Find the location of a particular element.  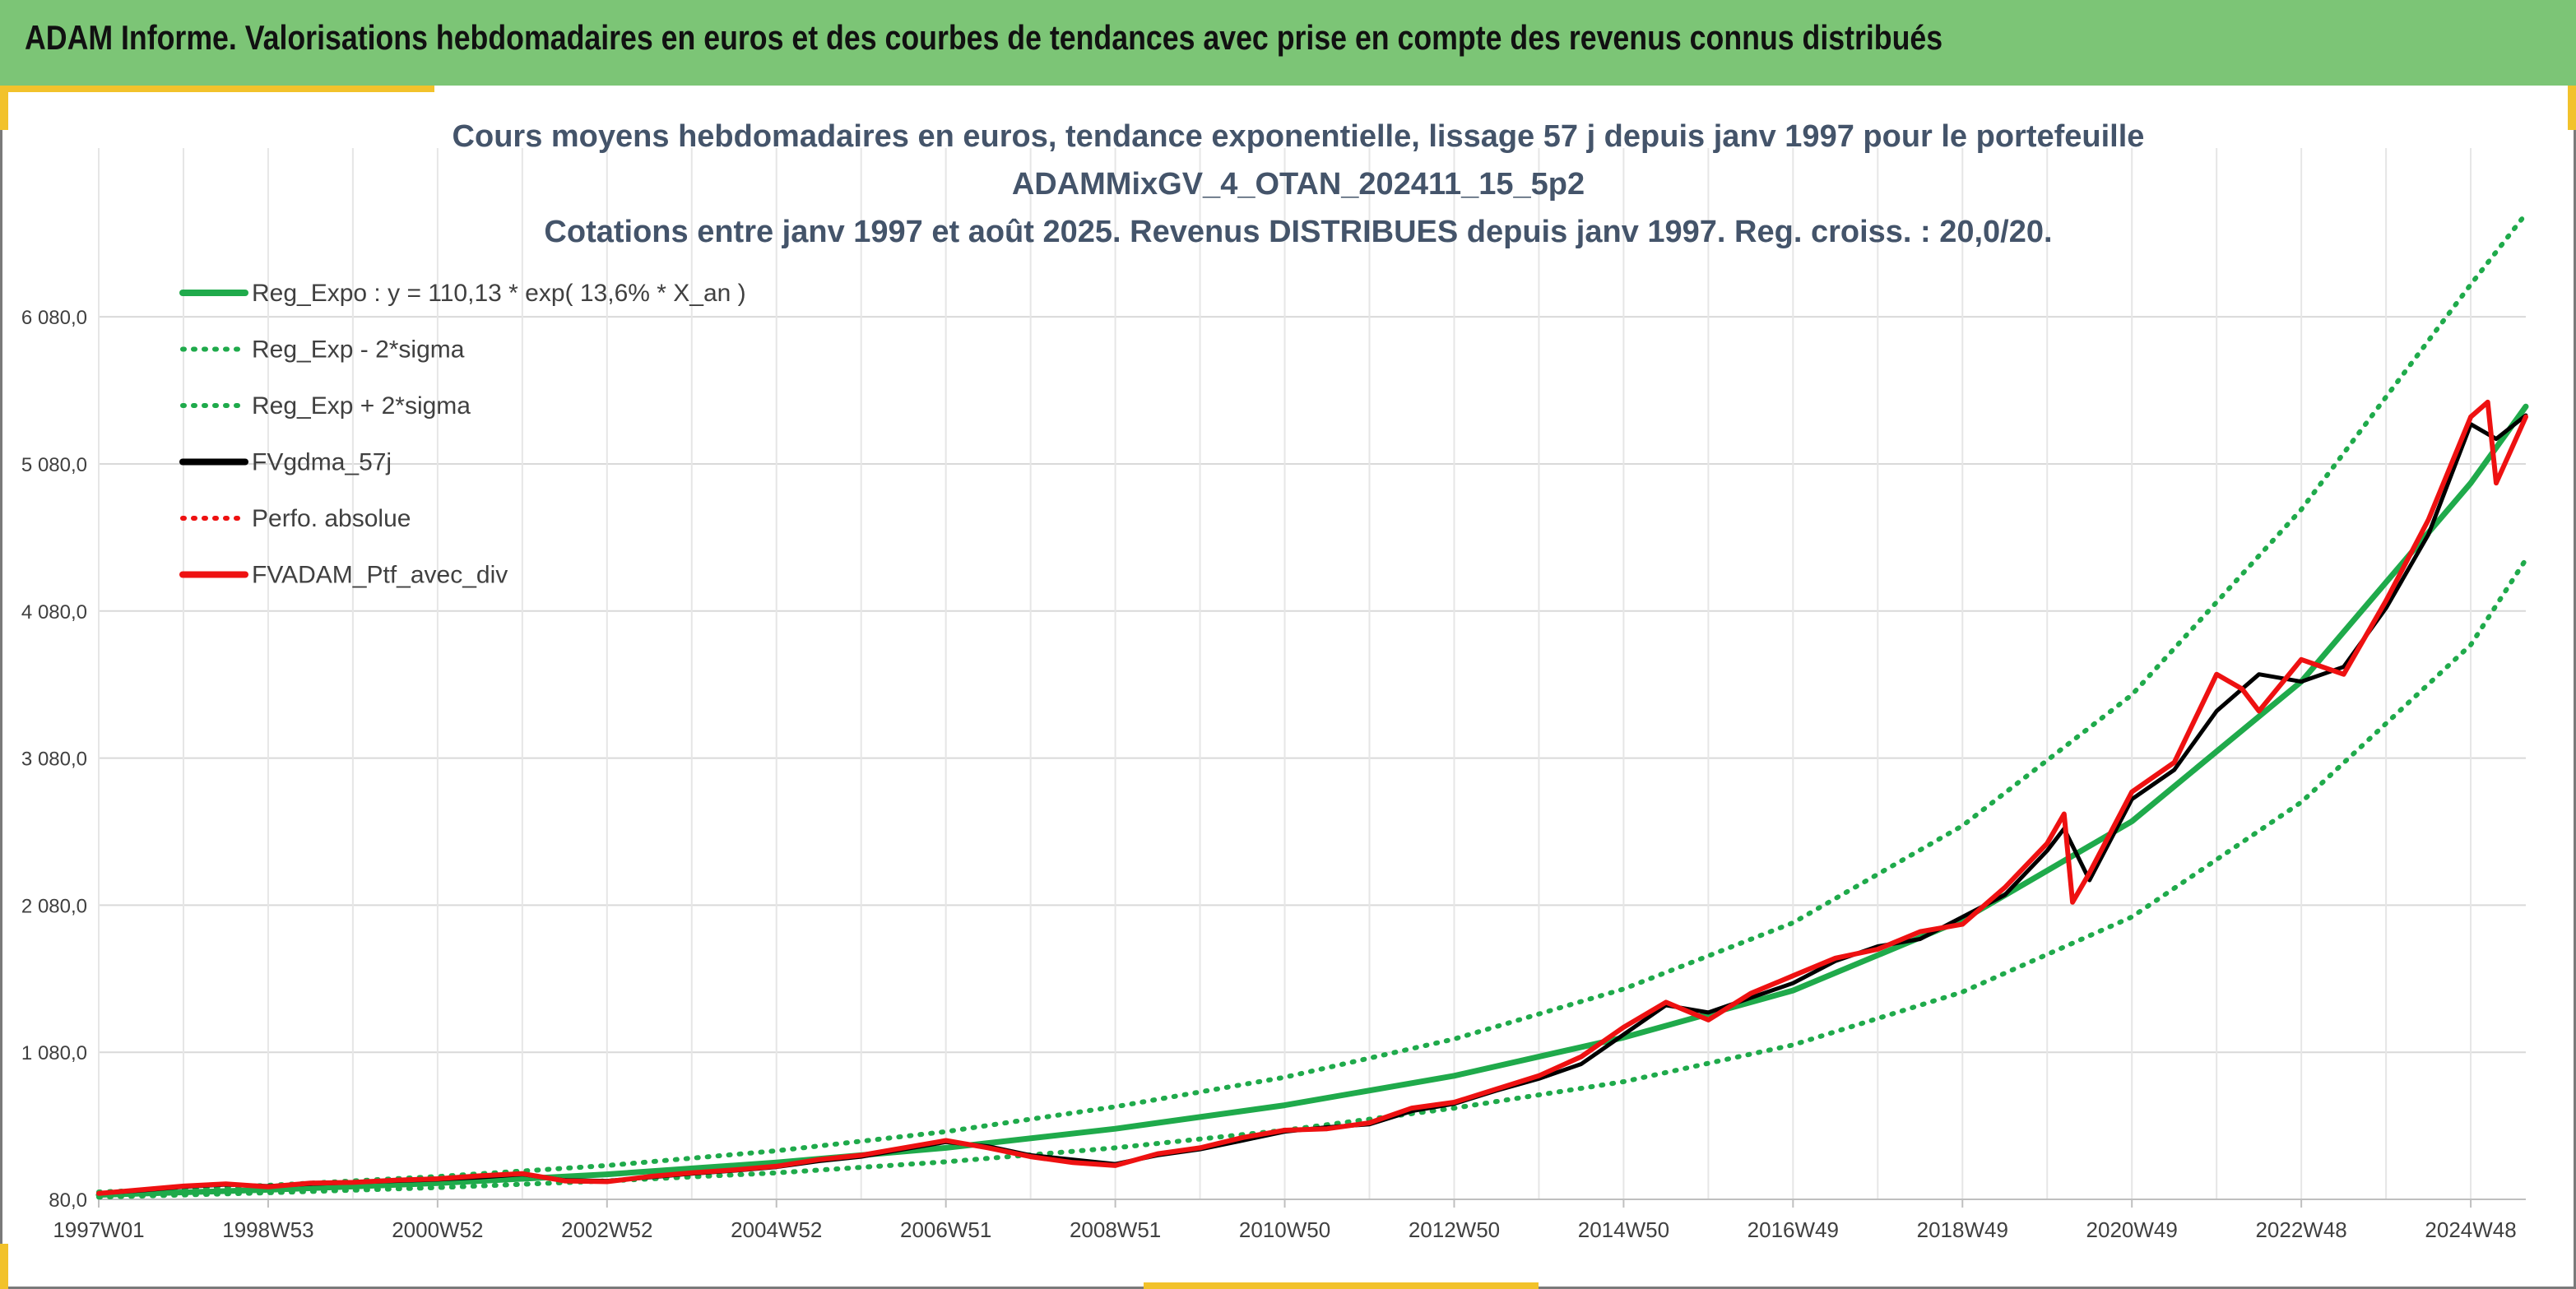

y-tick-label: 80,0 is located at coordinates (68, 1200).